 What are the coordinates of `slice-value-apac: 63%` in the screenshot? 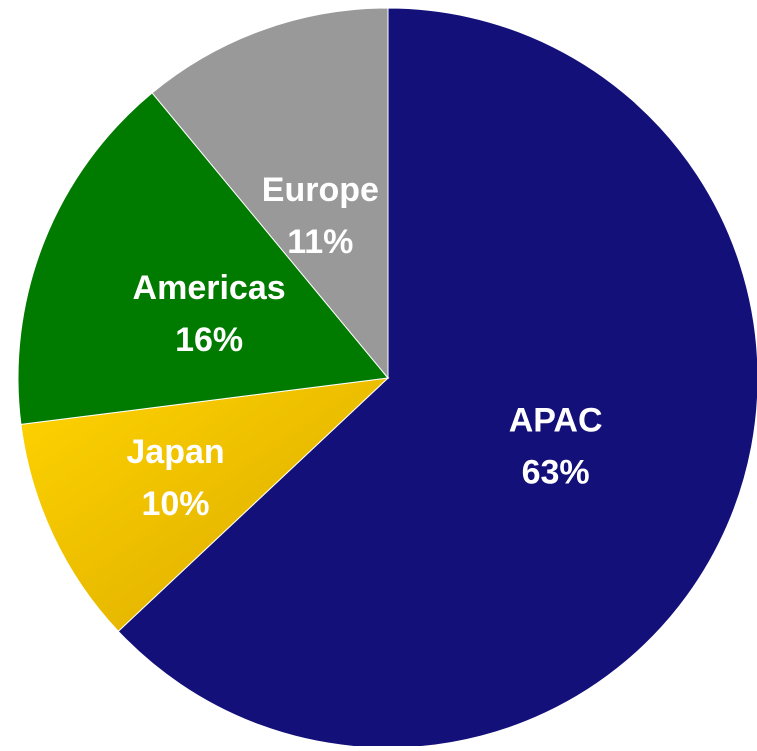 It's located at (556, 473).